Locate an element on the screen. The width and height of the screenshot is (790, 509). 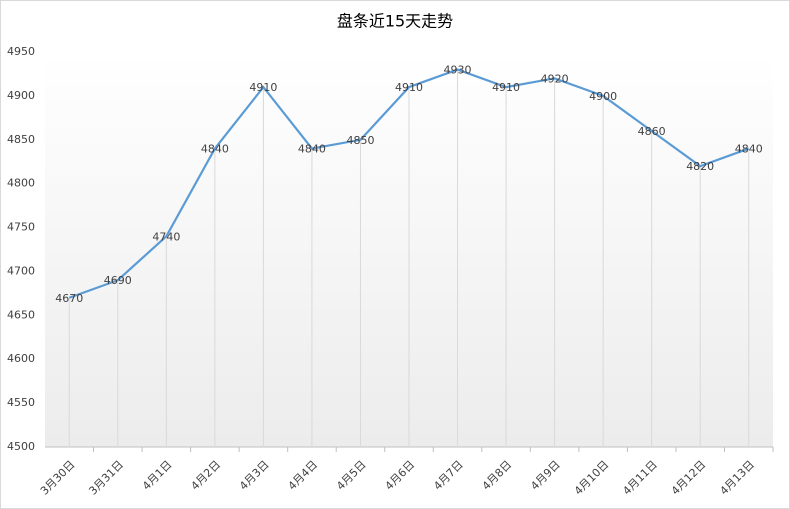
data-label: 4920 is located at coordinates (555, 78).